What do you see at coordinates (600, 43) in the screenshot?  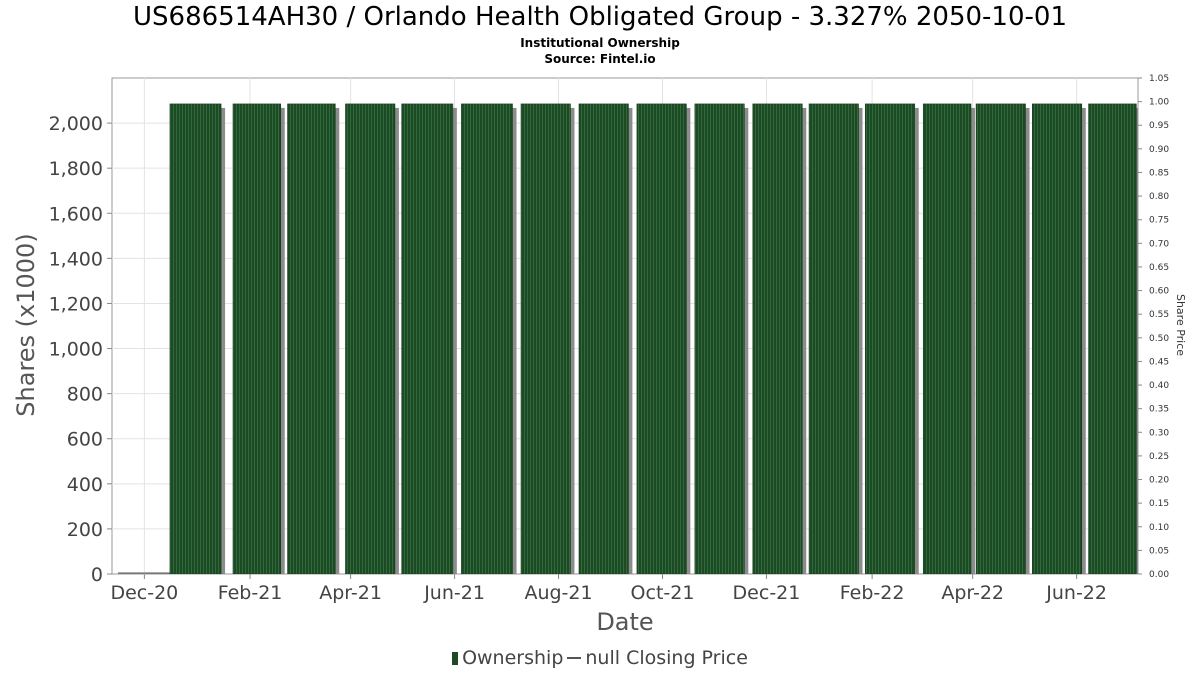 I see `chart-subtitle: Institutional Ownership` at bounding box center [600, 43].